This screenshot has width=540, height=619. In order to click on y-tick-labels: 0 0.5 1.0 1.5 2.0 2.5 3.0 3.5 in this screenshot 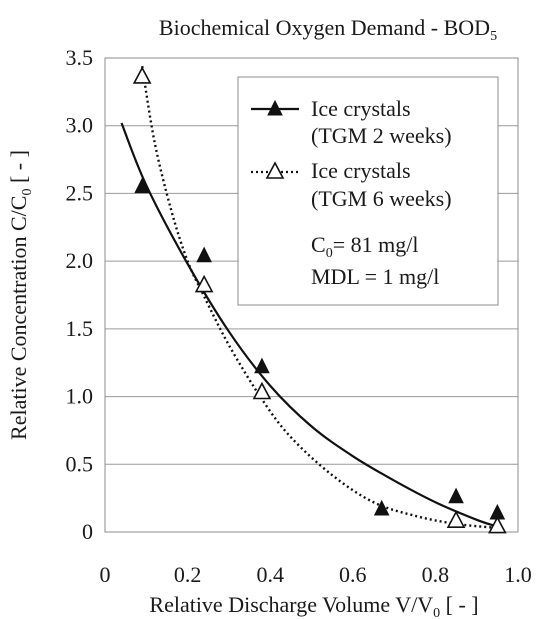, I will do `click(80, 294)`.